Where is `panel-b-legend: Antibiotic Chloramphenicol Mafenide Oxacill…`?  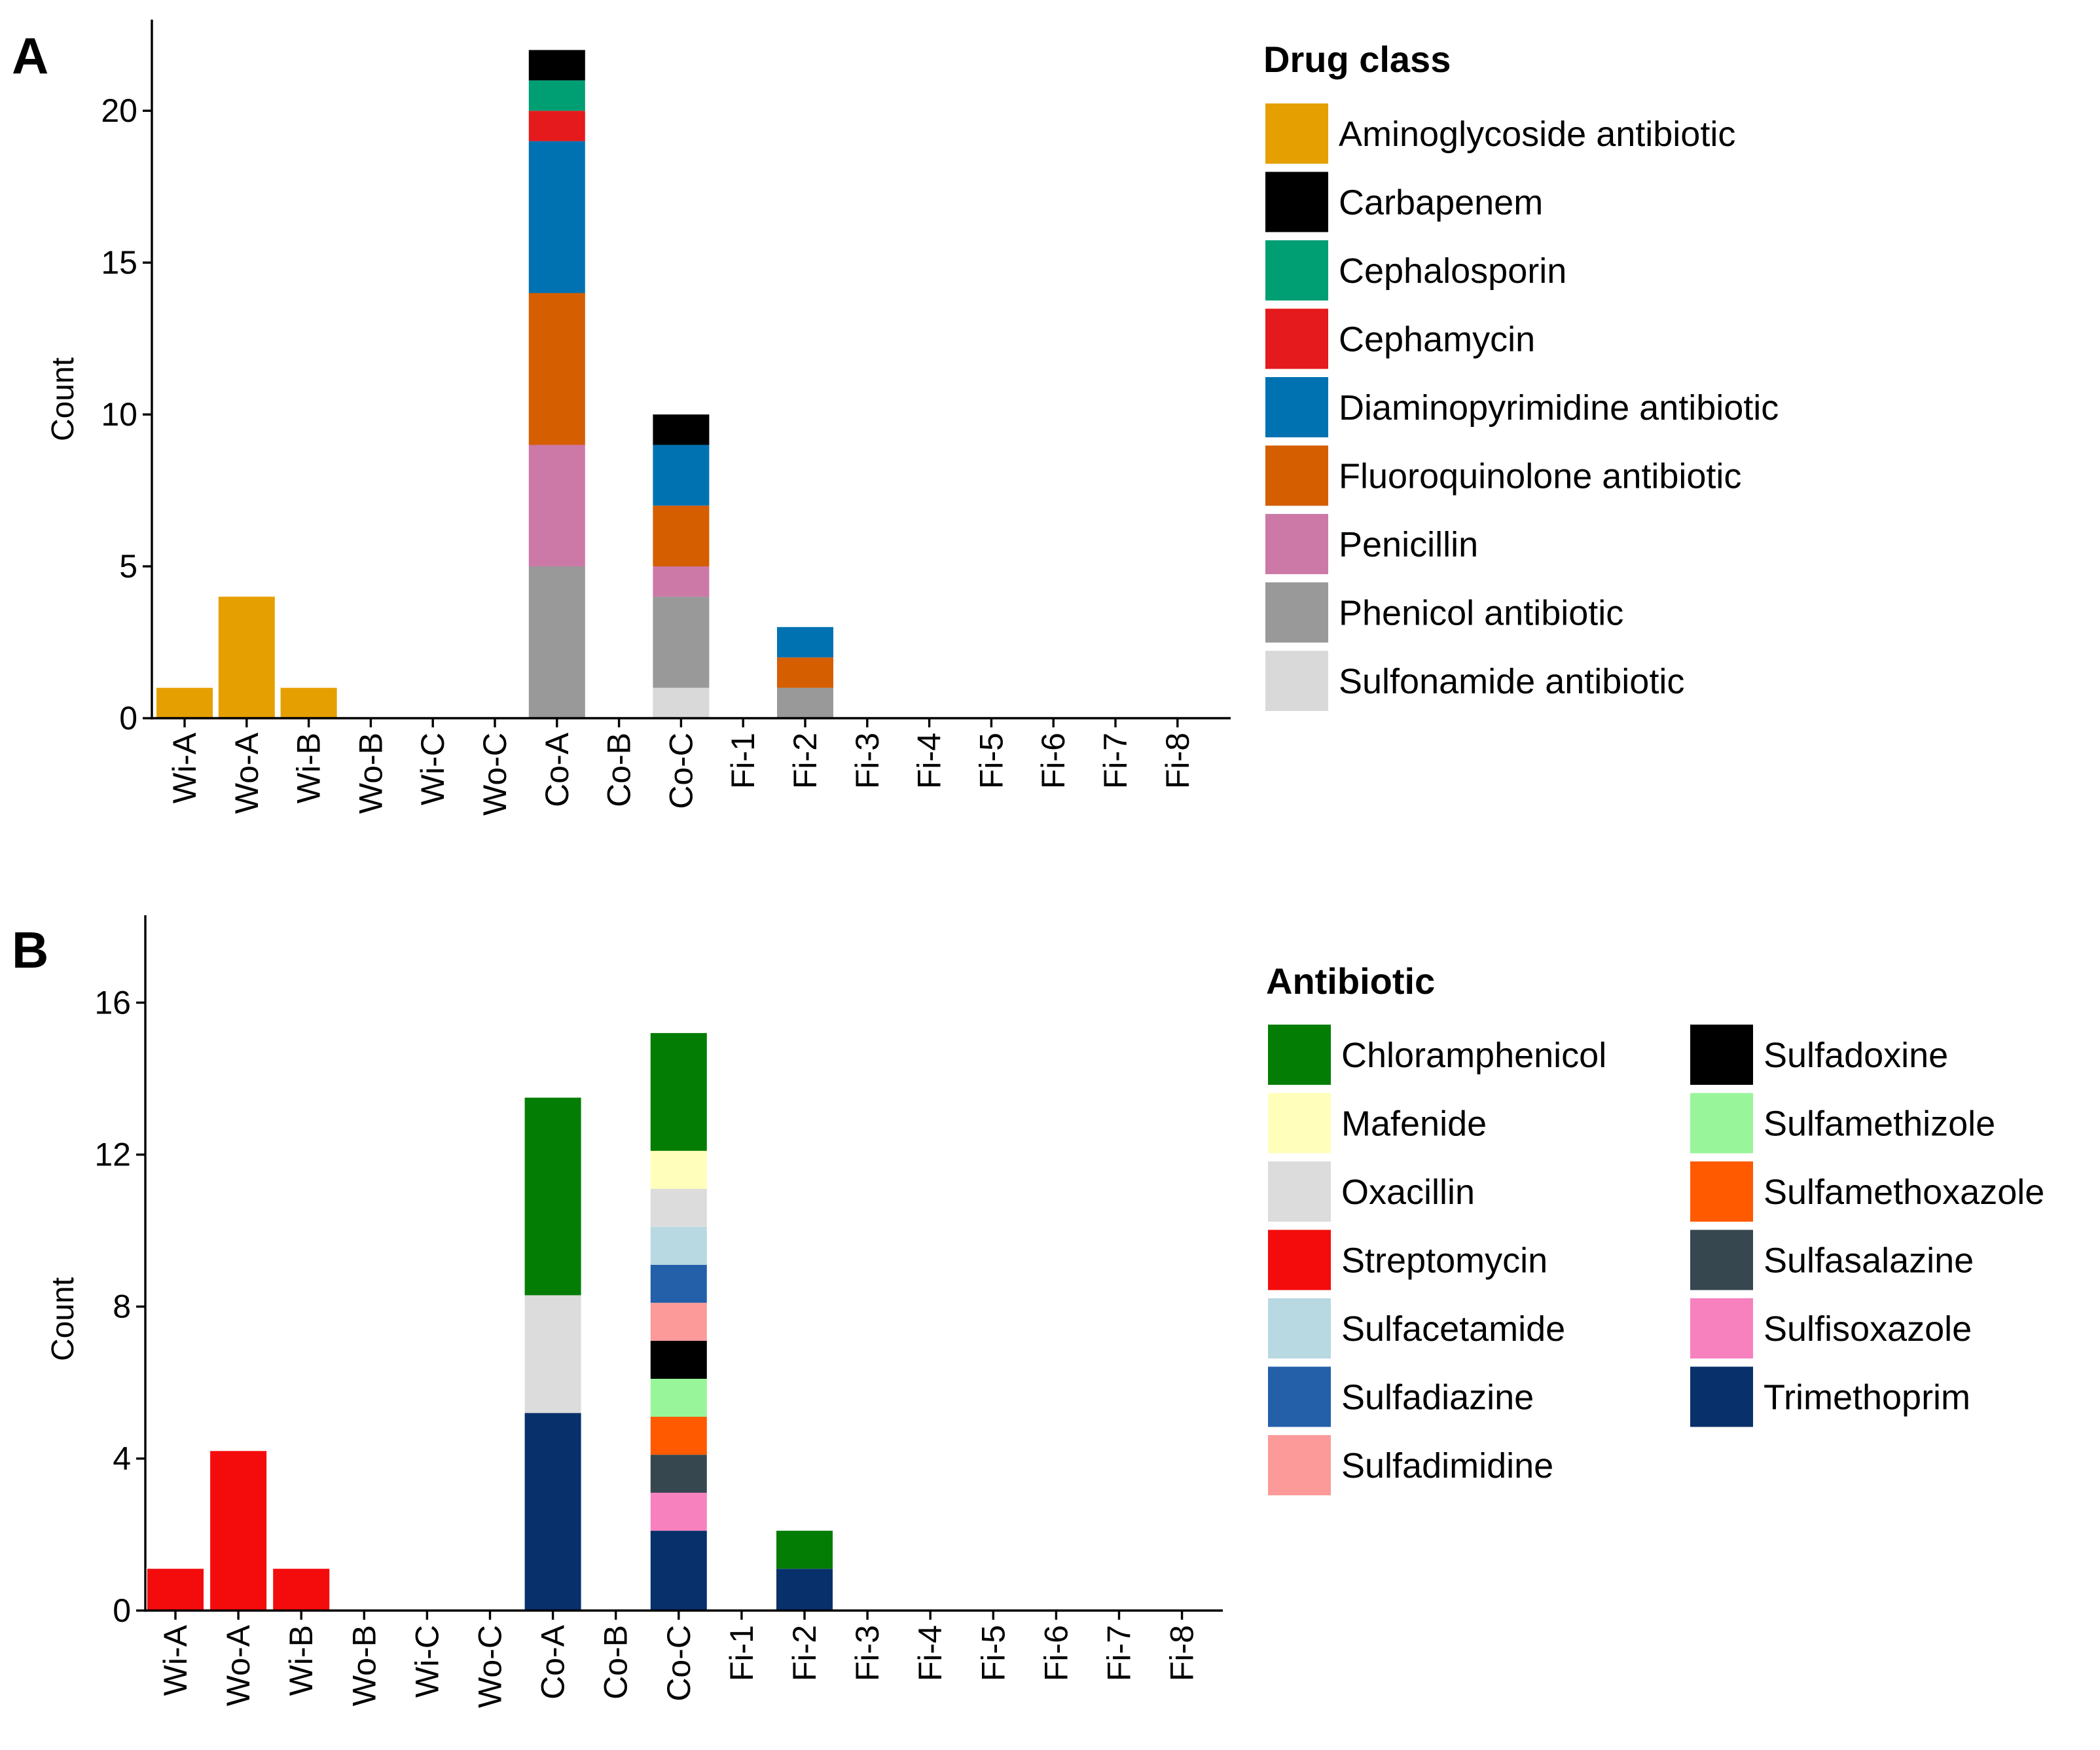 panel-b-legend: Antibiotic Chloramphenicol Mafenide Oxacill… is located at coordinates (1655, 1227).